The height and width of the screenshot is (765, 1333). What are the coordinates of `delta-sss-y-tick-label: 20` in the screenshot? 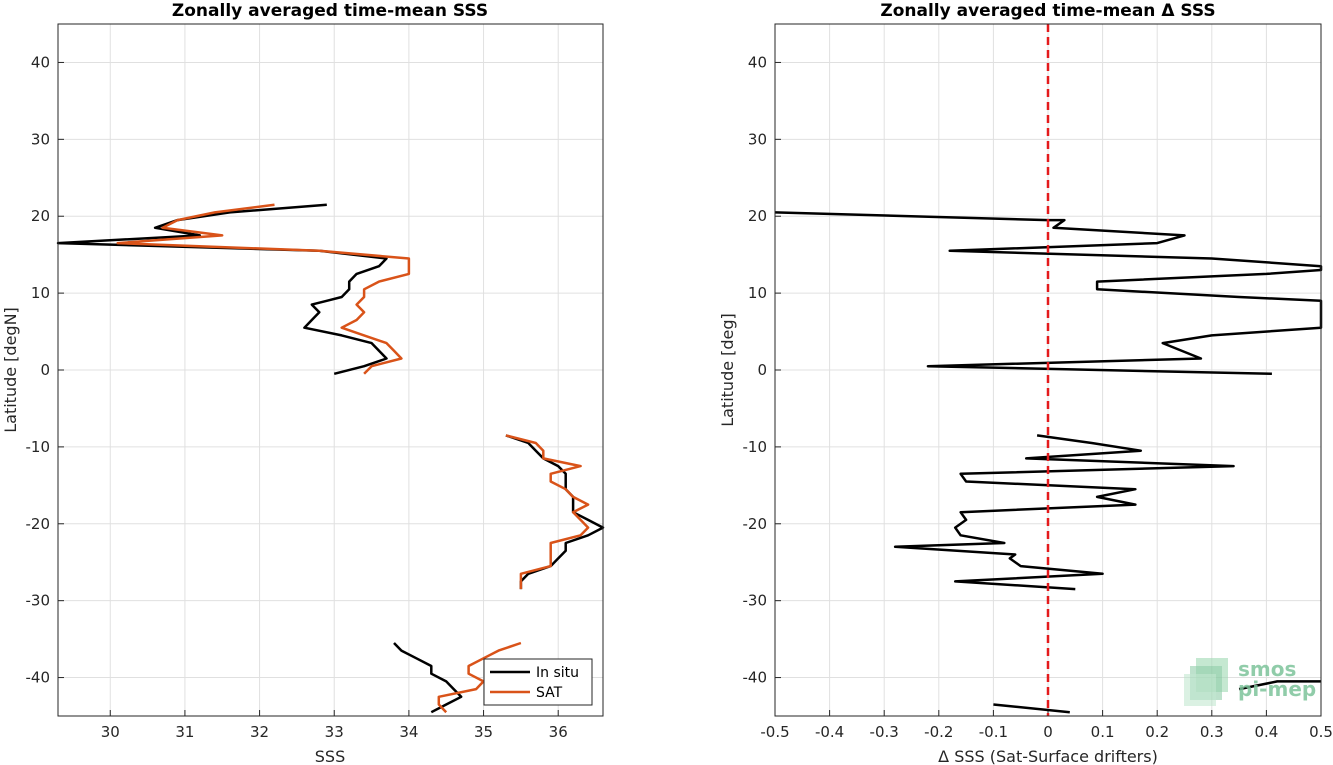 It's located at (757, 216).